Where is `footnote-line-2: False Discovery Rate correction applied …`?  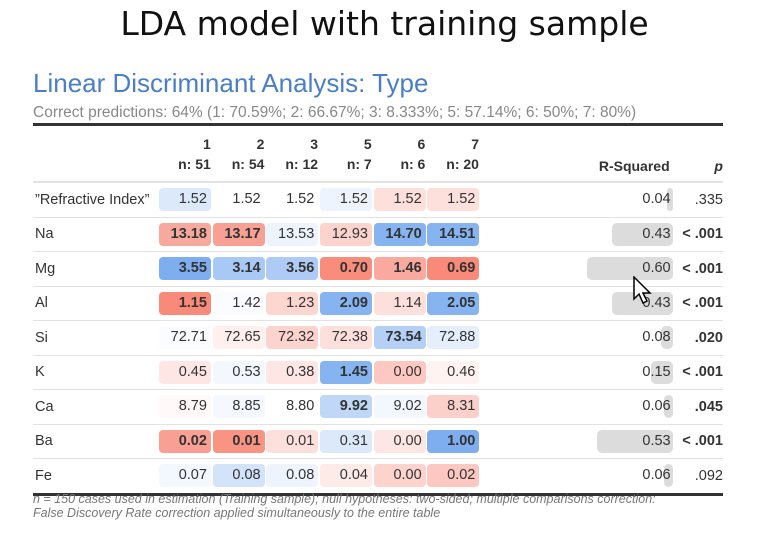
footnote-line-2: False Discovery Rate correction applied … is located at coordinates (237, 513).